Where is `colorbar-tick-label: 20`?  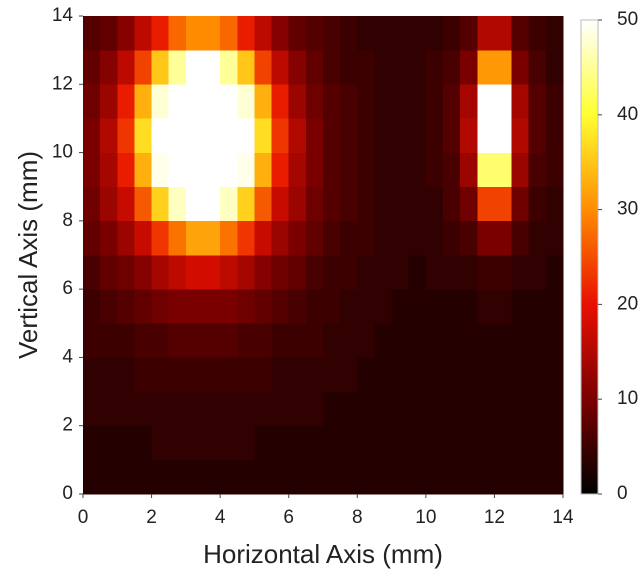 colorbar-tick-label: 20 is located at coordinates (627, 303).